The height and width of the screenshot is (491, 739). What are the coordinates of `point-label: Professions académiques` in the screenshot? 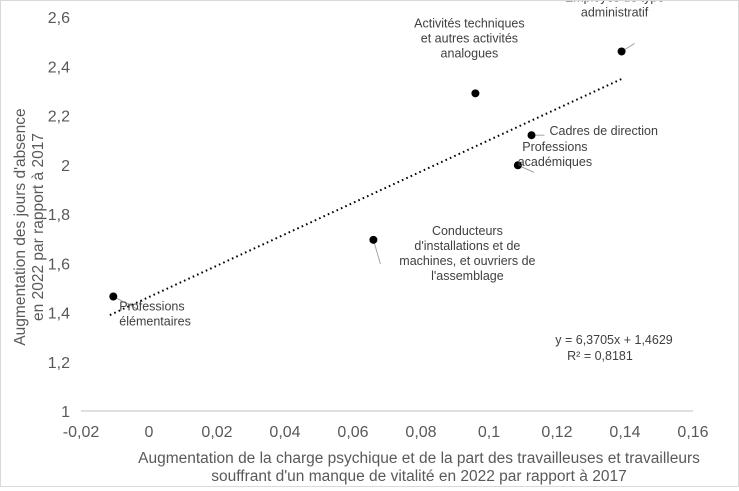 It's located at (555, 154).